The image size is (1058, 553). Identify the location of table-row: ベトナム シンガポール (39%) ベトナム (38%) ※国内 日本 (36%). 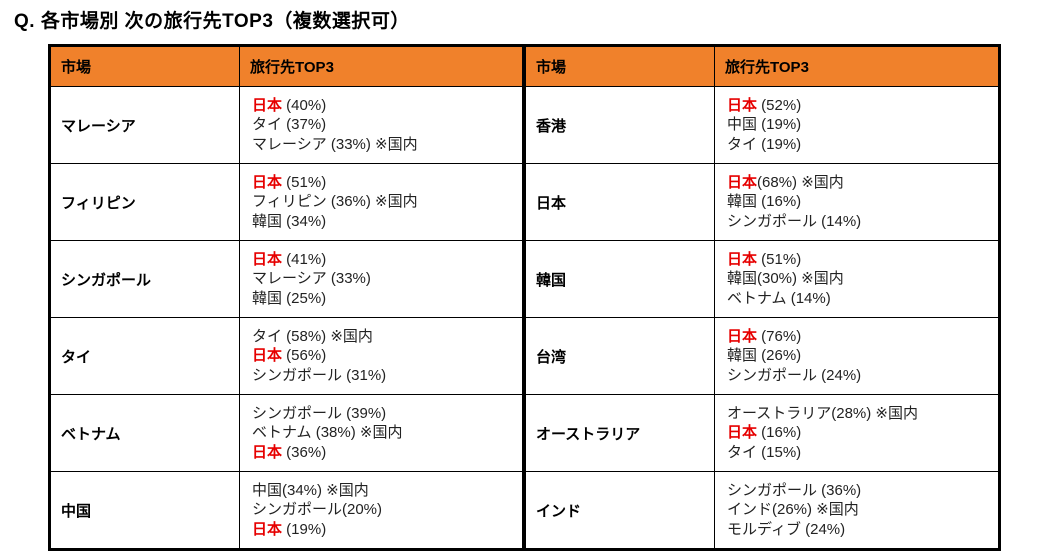
(287, 433).